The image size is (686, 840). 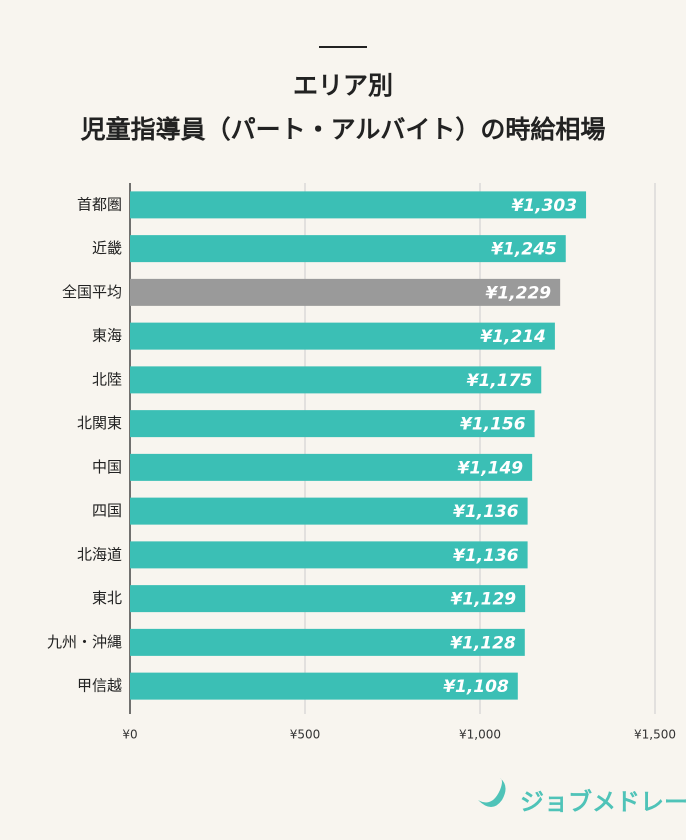 I want to click on value-label: ¥1,303, so click(x=544, y=206).